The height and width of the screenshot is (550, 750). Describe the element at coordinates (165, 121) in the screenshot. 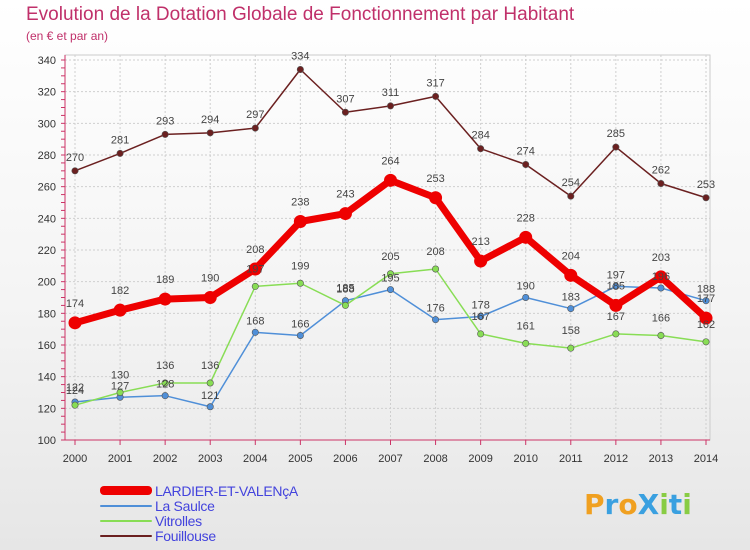

I see `series-fouillouse-data-label: 293` at that location.